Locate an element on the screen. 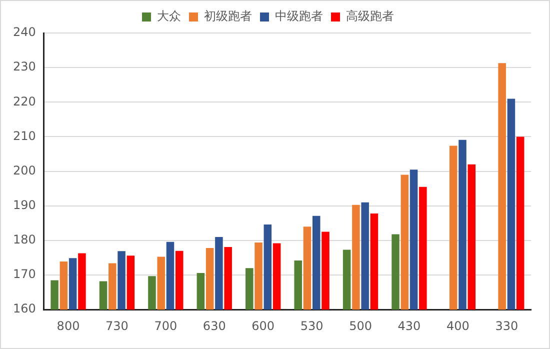 The width and height of the screenshot is (550, 349). x-tick-label: 430 is located at coordinates (409, 325).